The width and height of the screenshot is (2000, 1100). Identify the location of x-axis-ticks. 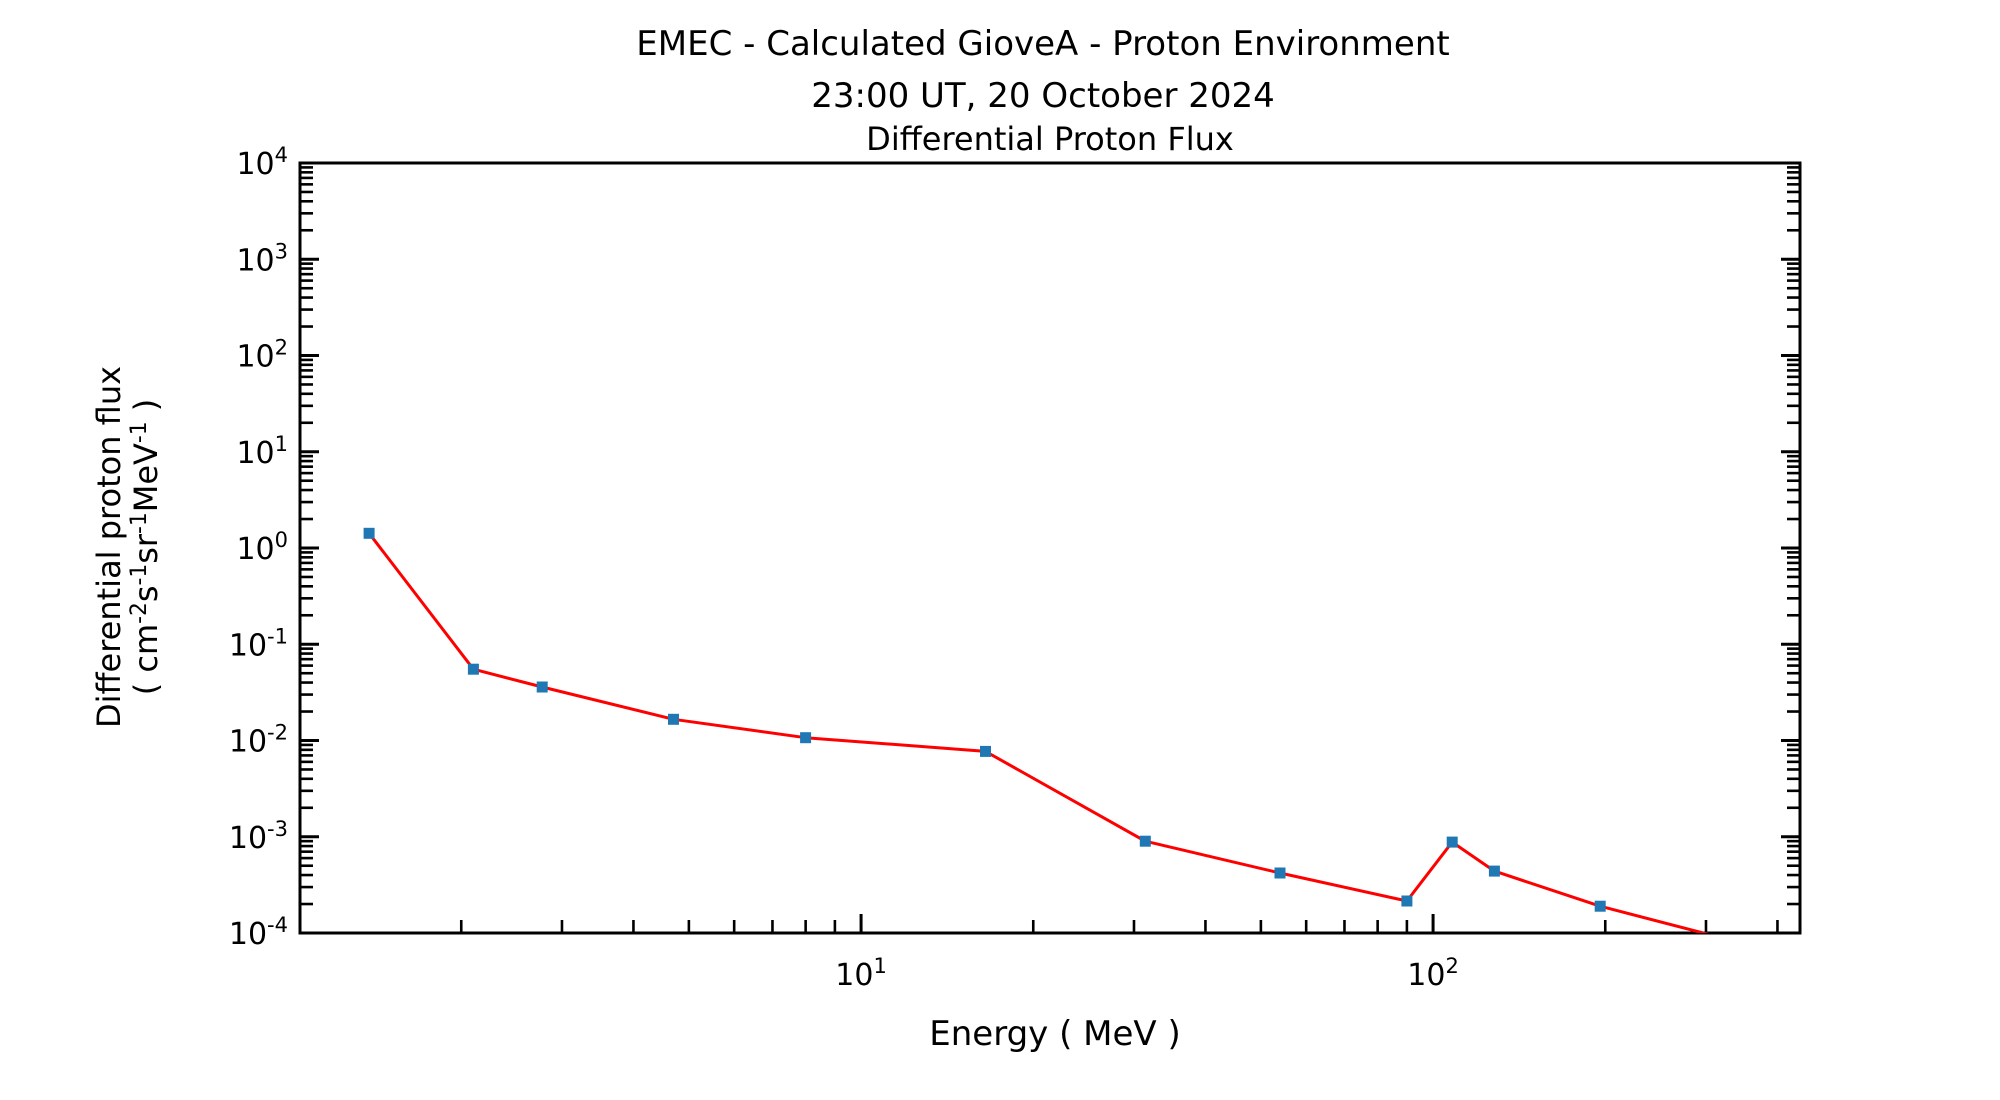
(1119, 923).